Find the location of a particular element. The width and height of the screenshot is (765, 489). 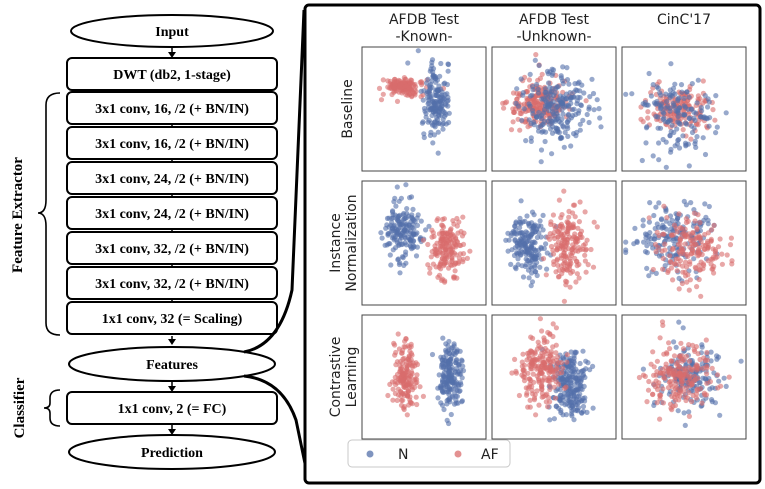

row-subtitle: Normalization is located at coordinates (352, 242).